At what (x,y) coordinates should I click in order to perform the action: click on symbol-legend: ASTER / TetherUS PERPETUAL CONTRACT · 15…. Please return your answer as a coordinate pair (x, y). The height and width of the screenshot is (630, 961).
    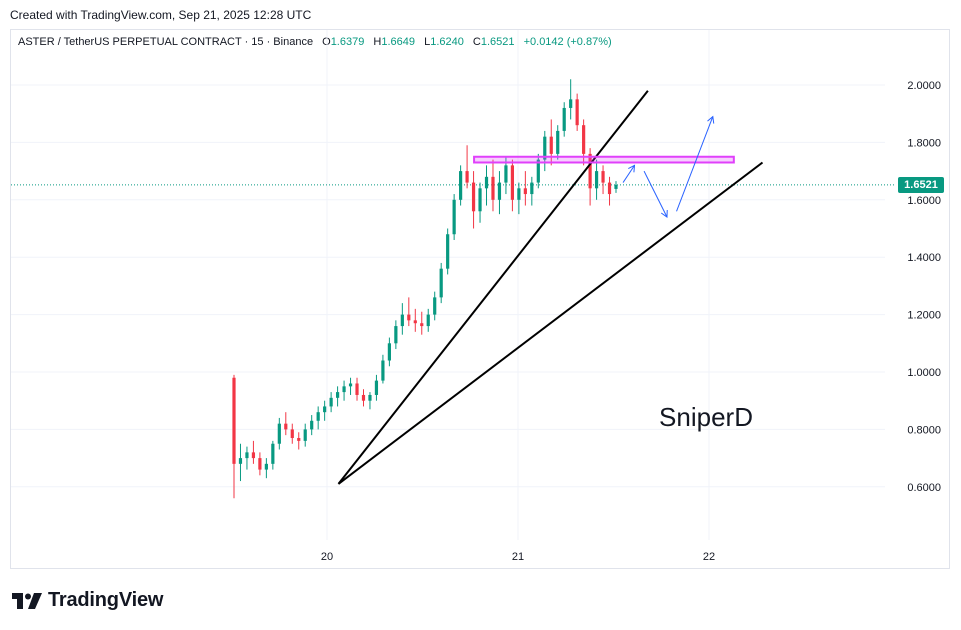
    Looking at the image, I should click on (315, 42).